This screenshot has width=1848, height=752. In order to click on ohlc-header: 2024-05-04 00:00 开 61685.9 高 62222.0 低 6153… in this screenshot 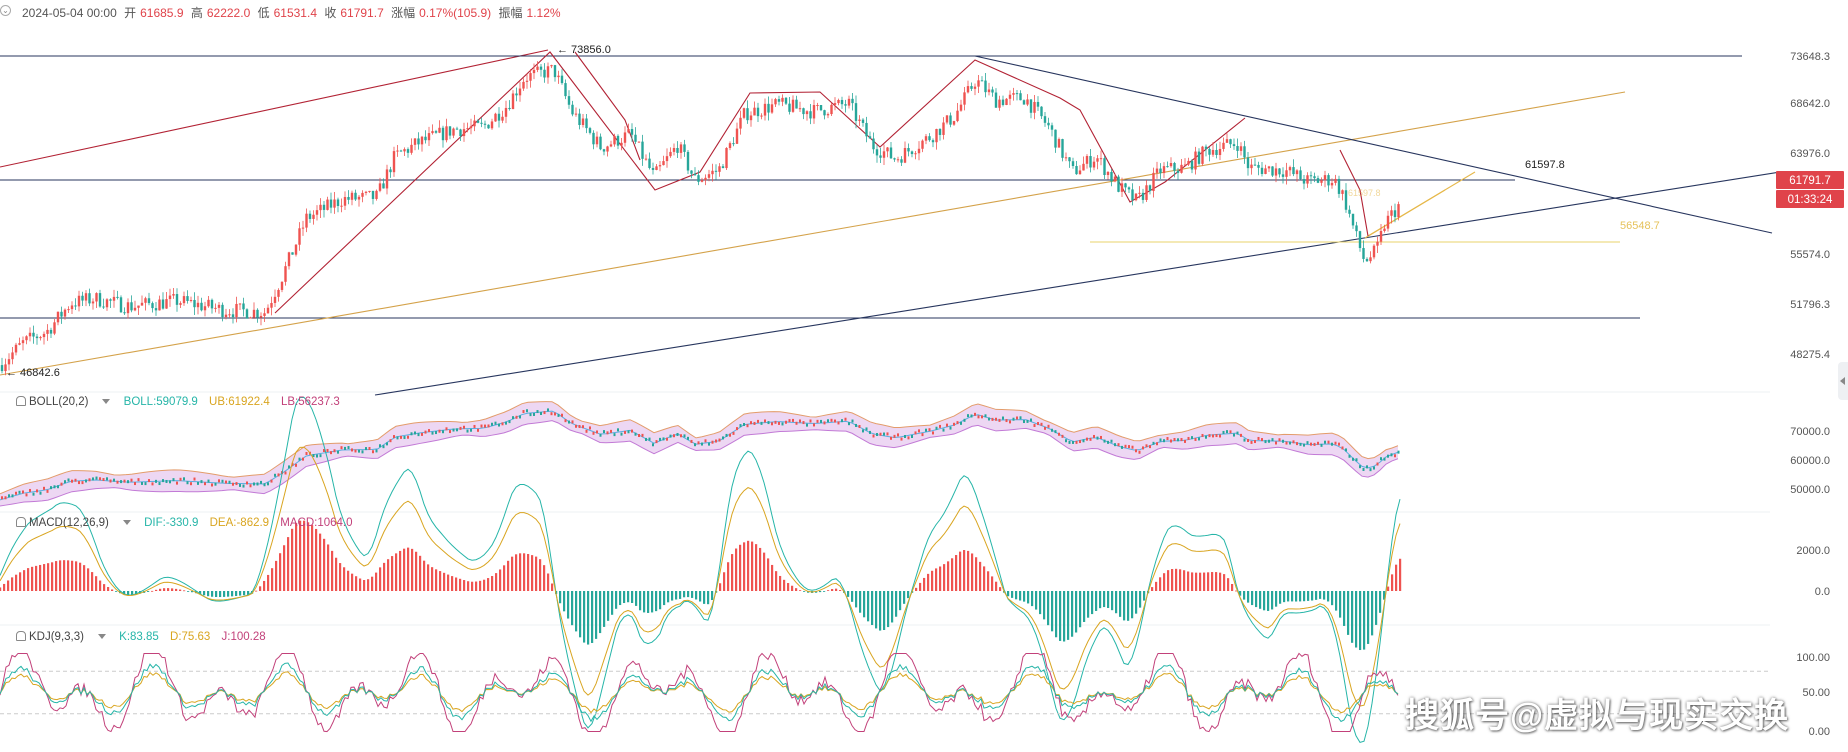, I will do `click(293, 12)`.